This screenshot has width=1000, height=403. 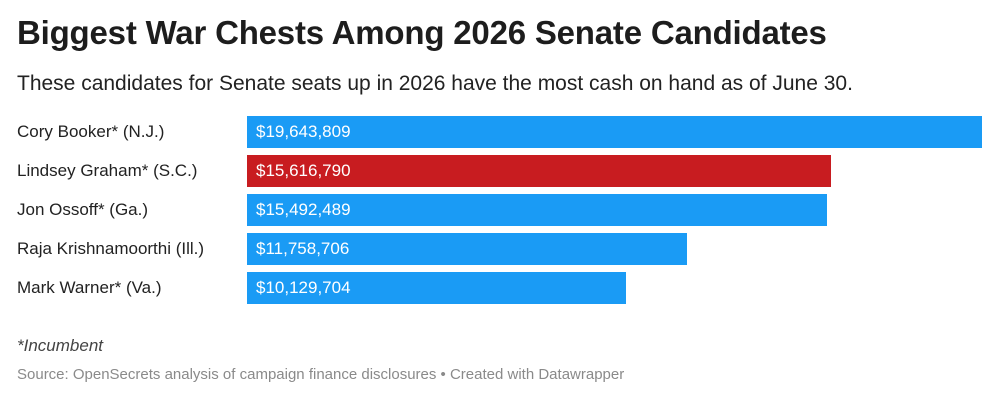 What do you see at coordinates (107, 170) in the screenshot?
I see `bar-label: Lindsey Graham* (S.C.)` at bounding box center [107, 170].